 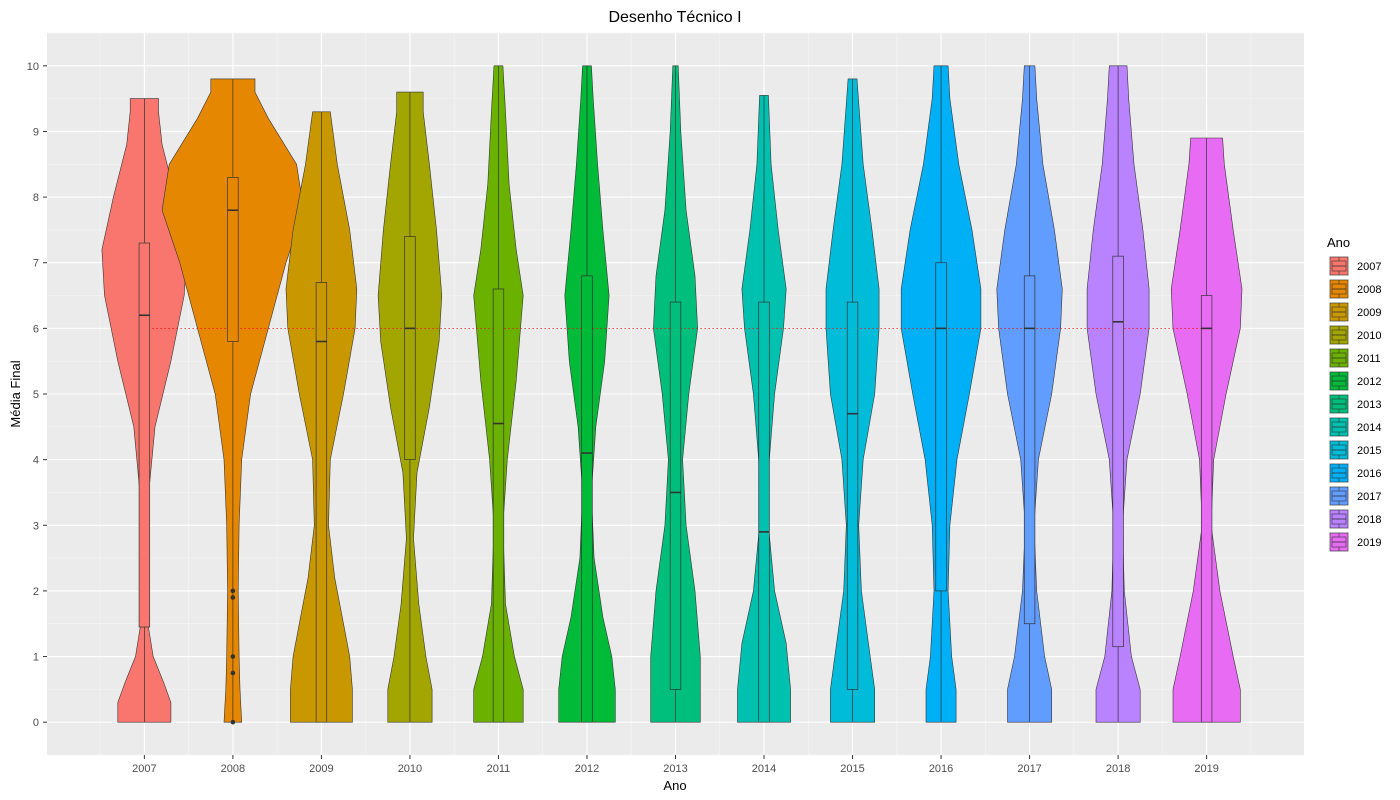 I want to click on x-tick-label: 2018, so click(x=1118, y=769).